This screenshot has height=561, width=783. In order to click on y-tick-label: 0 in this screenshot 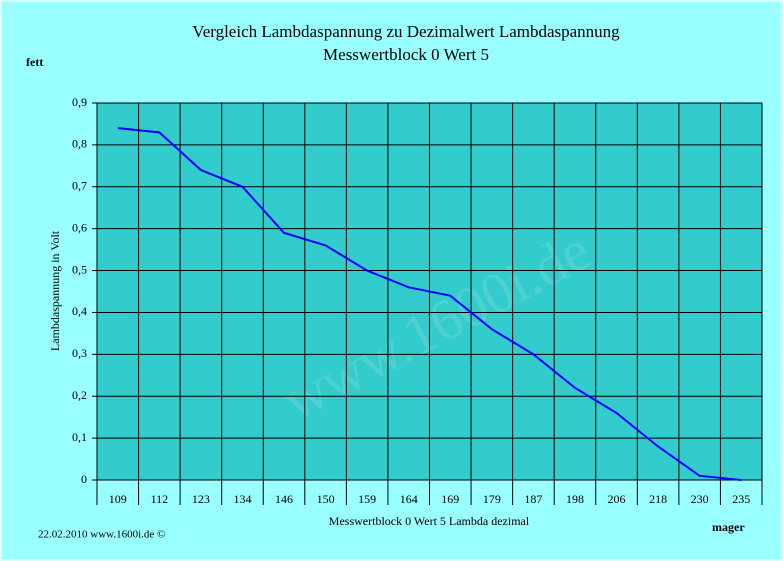, I will do `click(84, 479)`.